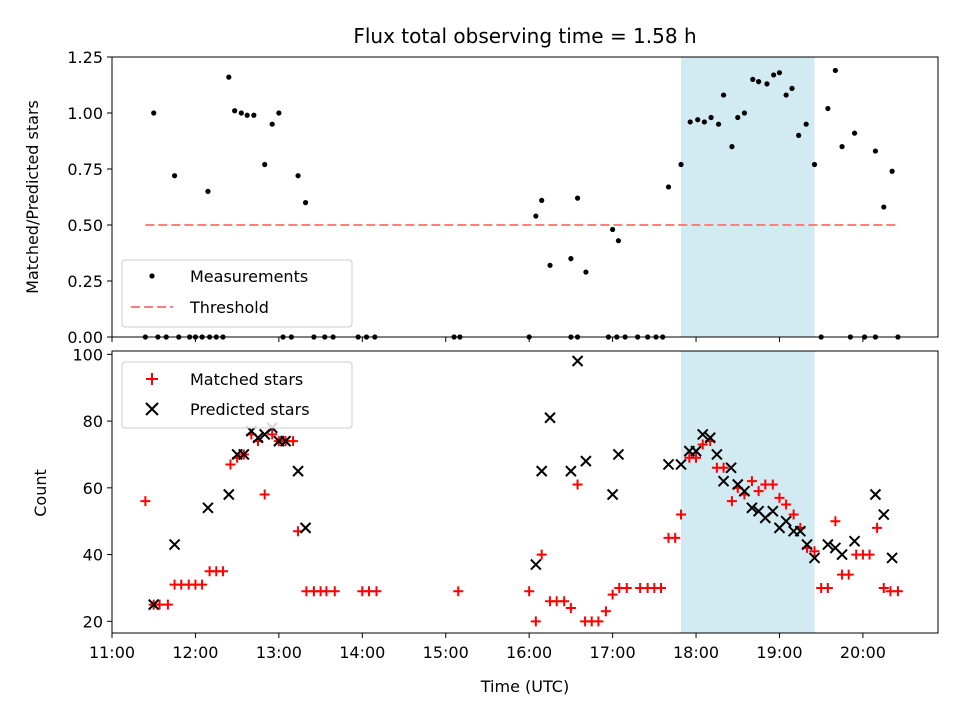 The width and height of the screenshot is (960, 720). I want to click on top-ytick-label: 0.75, so click(85, 169).